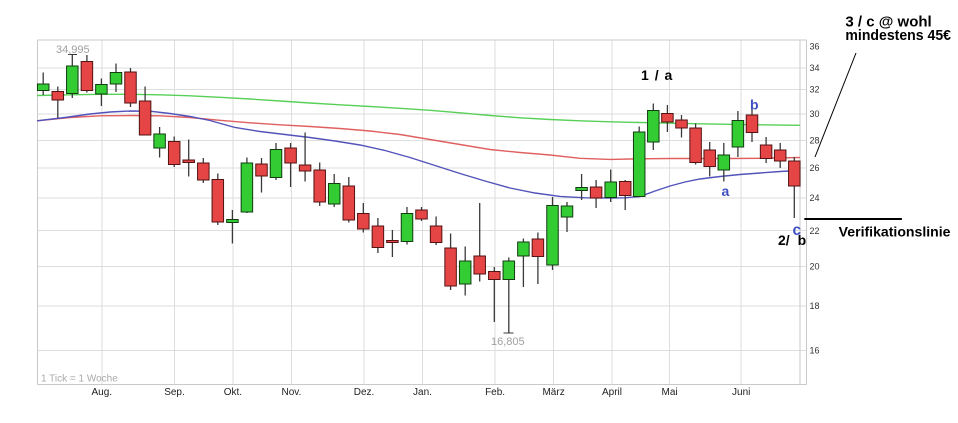 The image size is (958, 423). What do you see at coordinates (102, 392) in the screenshot?
I see `svg-text: Aug.` at bounding box center [102, 392].